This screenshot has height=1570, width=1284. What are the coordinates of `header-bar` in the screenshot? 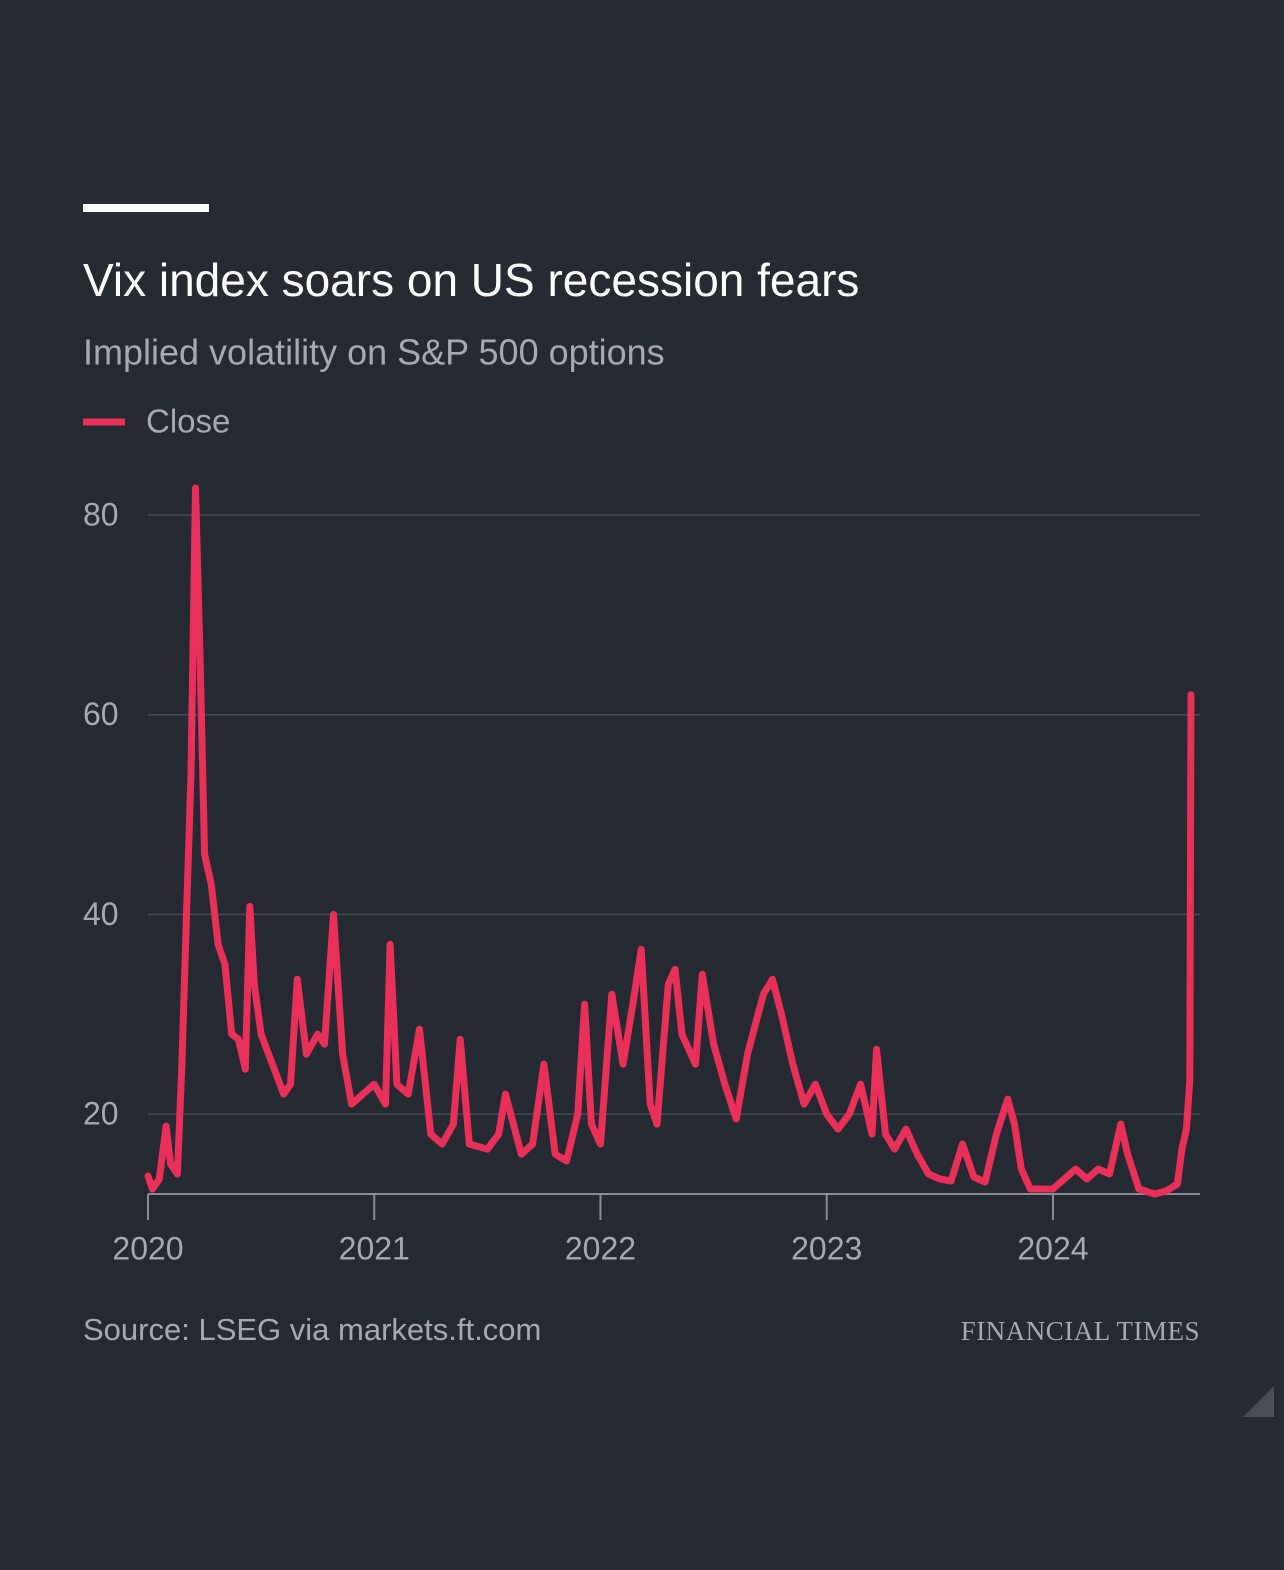 It's located at (146, 208).